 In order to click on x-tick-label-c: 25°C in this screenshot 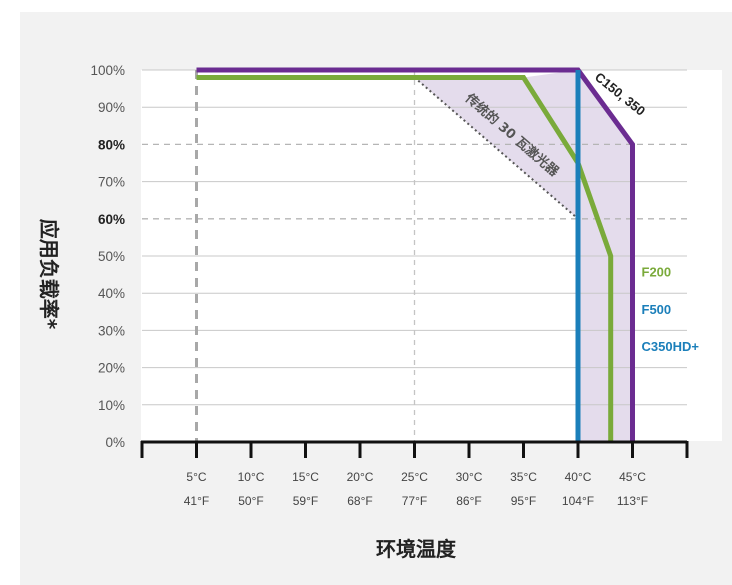, I will do `click(414, 477)`.